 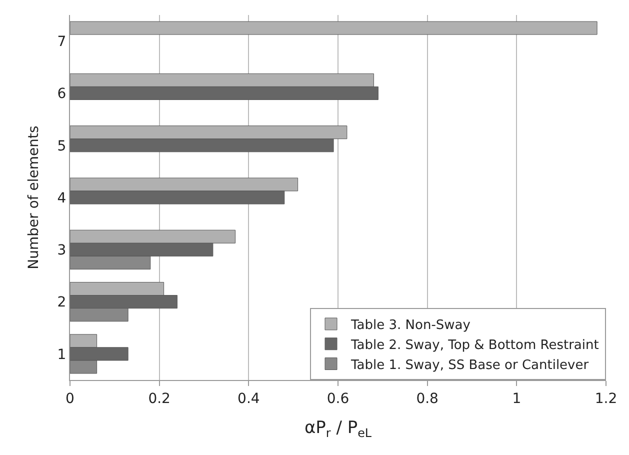 What do you see at coordinates (427, 398) in the screenshot?
I see `x-tick-label: 0.8` at bounding box center [427, 398].